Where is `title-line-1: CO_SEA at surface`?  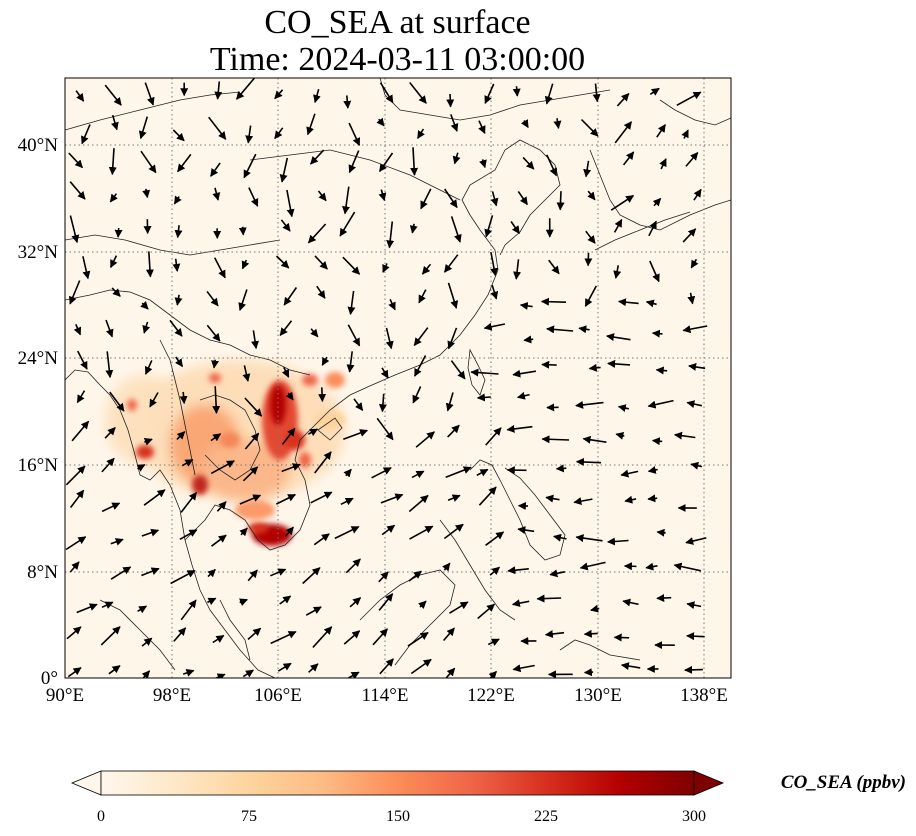
title-line-1: CO_SEA at surface is located at coordinates (397, 22).